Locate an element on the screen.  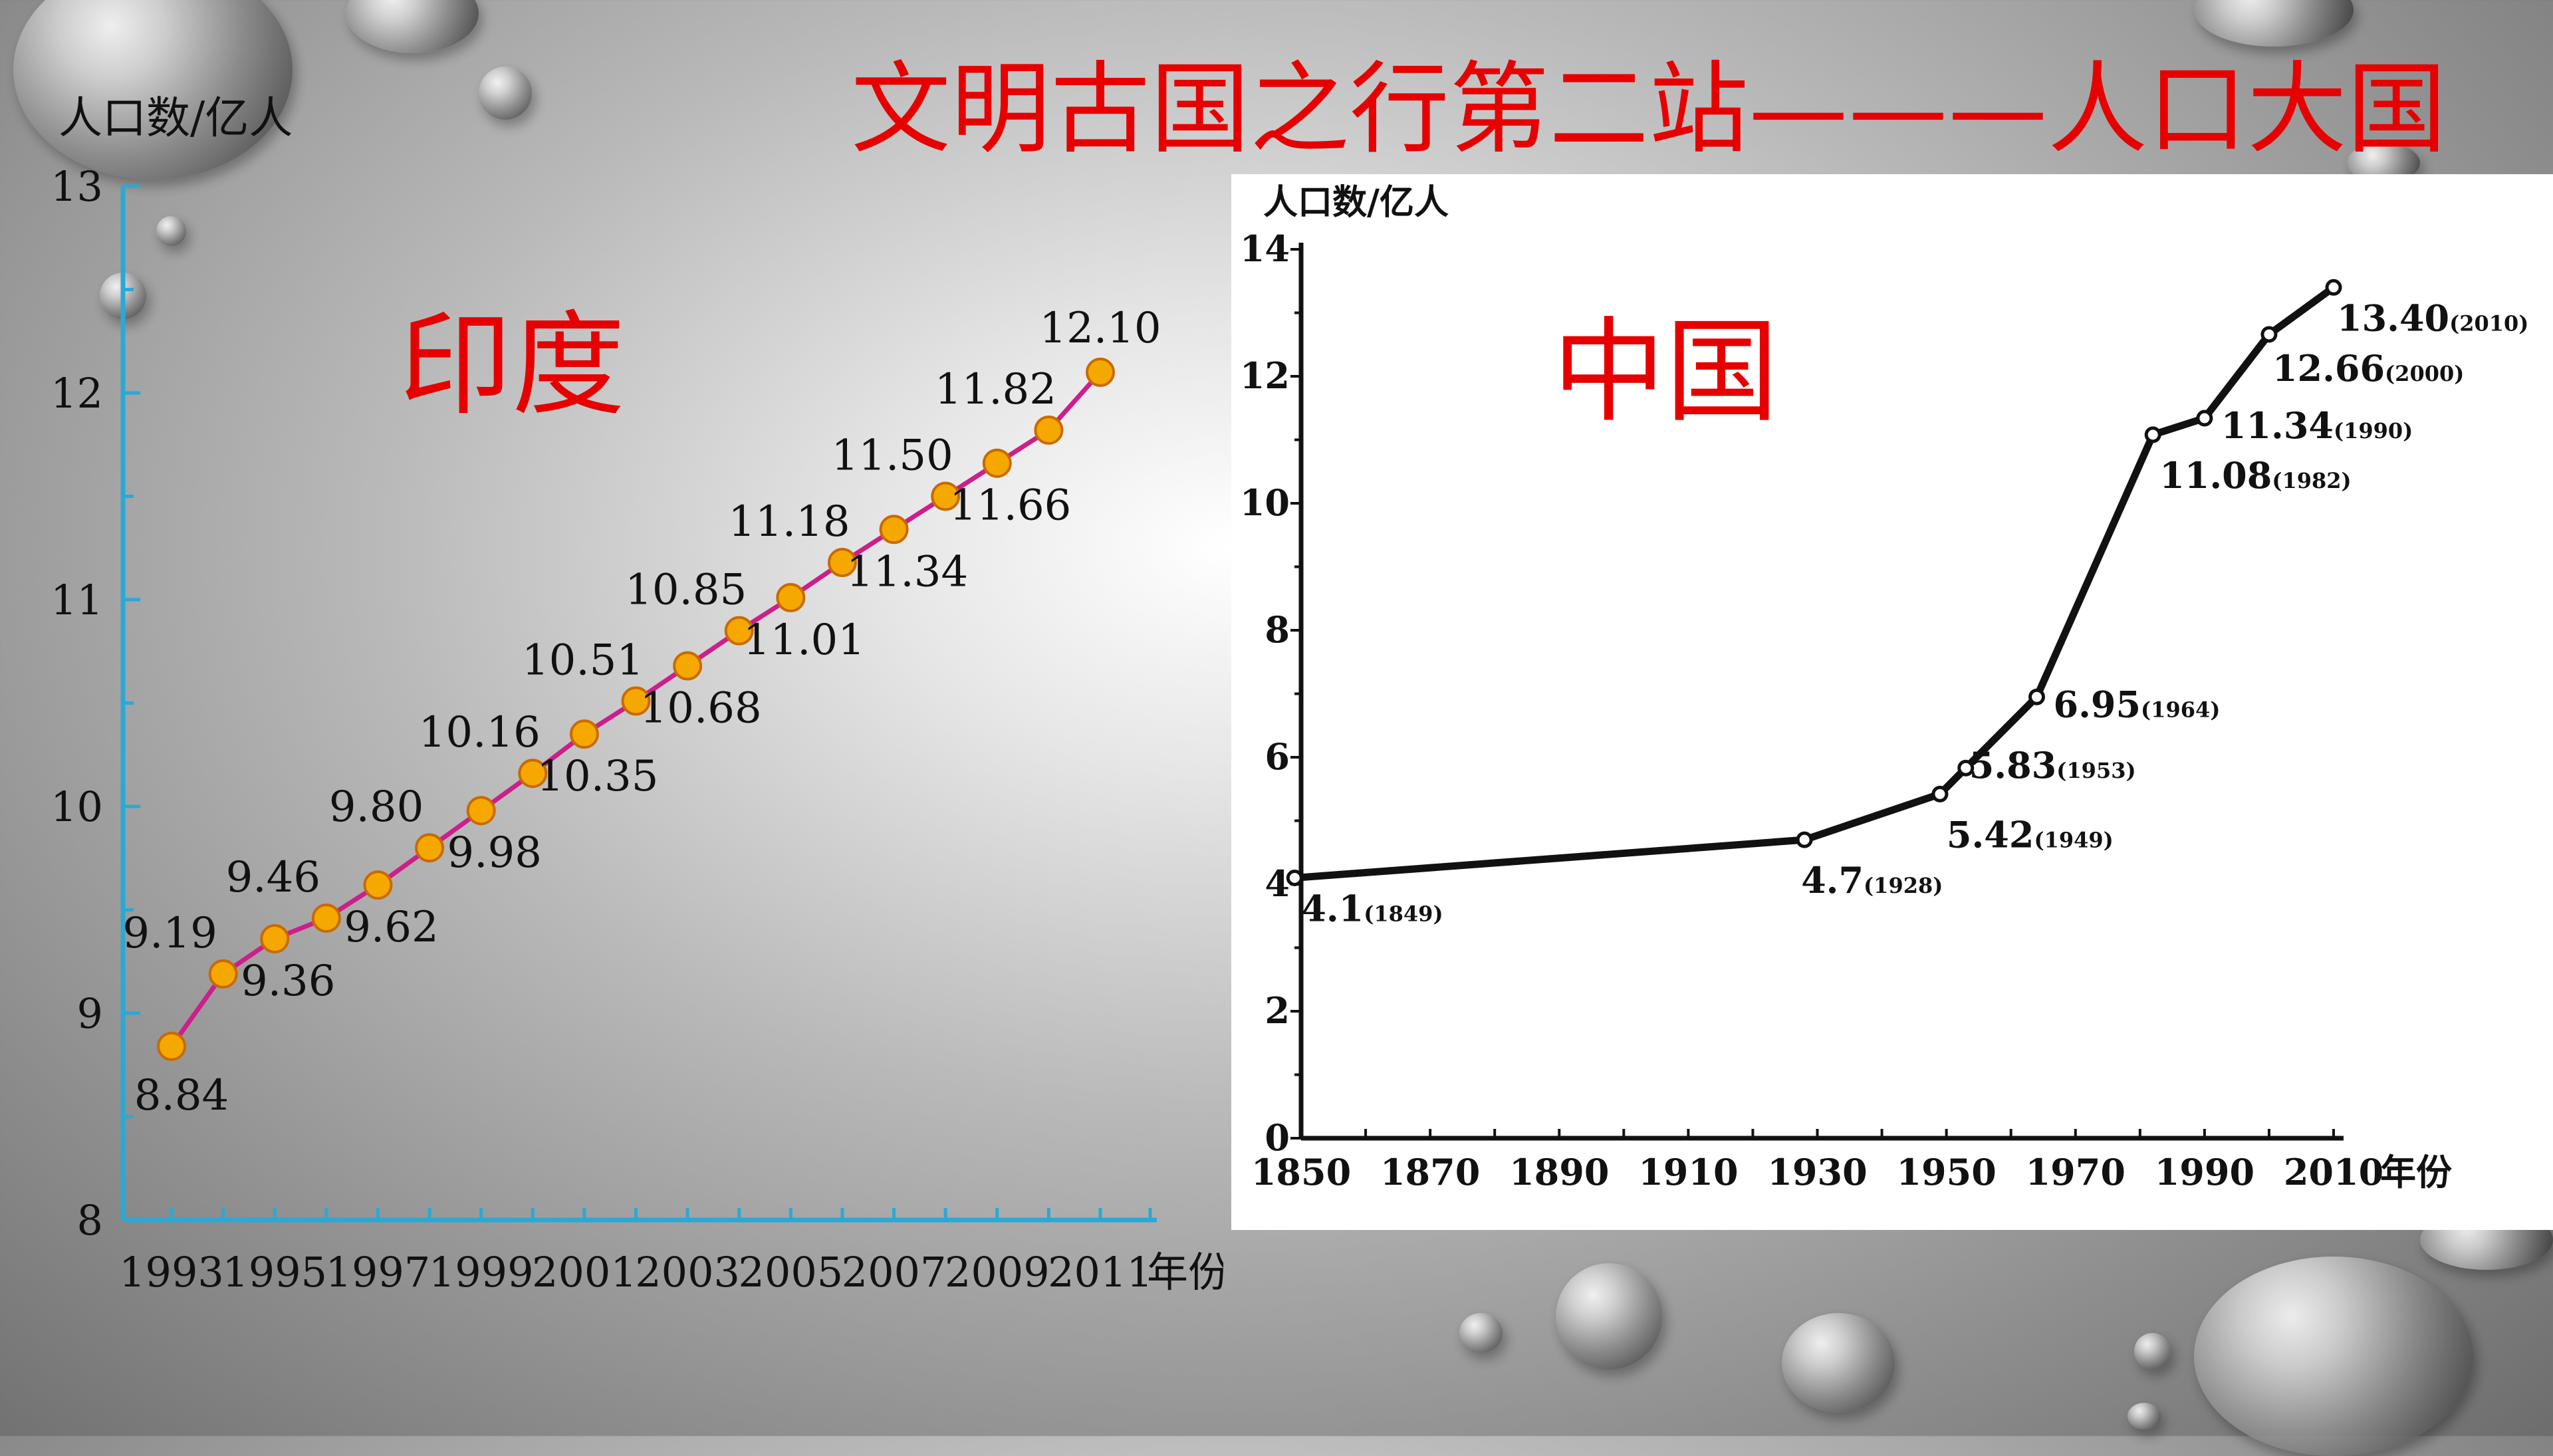
y-tick-label: 12 is located at coordinates (77, 394).